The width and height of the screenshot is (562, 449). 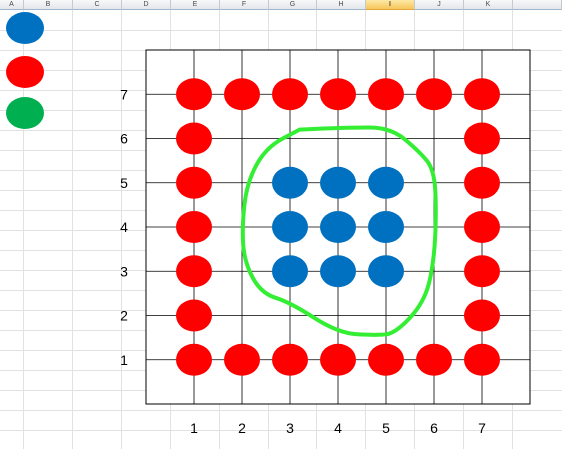 I want to click on blue-circle-icon, so click(x=25, y=28).